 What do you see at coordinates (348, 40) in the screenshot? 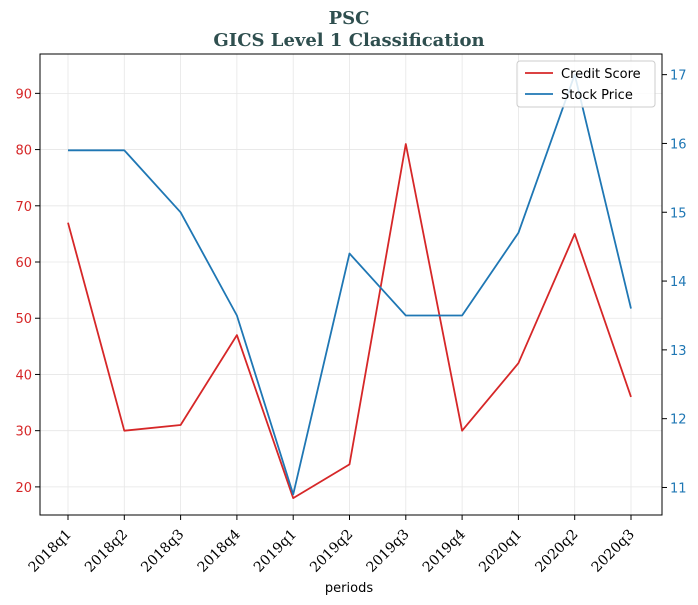
I see `chart-subtitle: GICS Level 1 Classification` at bounding box center [348, 40].